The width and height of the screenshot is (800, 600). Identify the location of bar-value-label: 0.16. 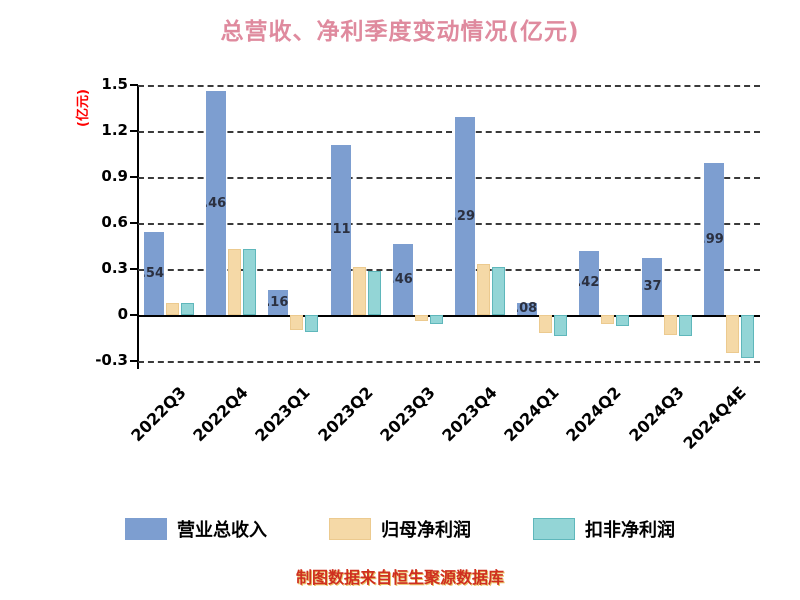
(278, 303).